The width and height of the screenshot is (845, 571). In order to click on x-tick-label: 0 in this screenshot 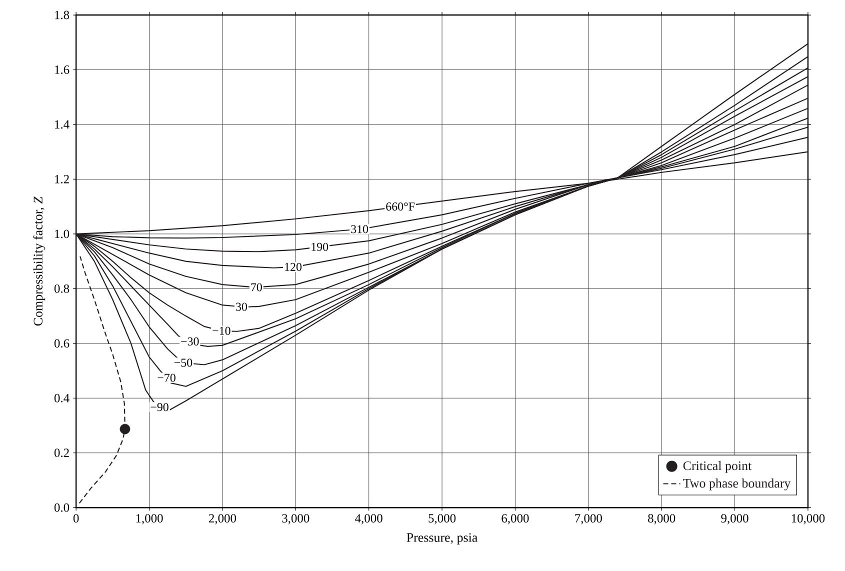, I will do `click(76, 518)`.